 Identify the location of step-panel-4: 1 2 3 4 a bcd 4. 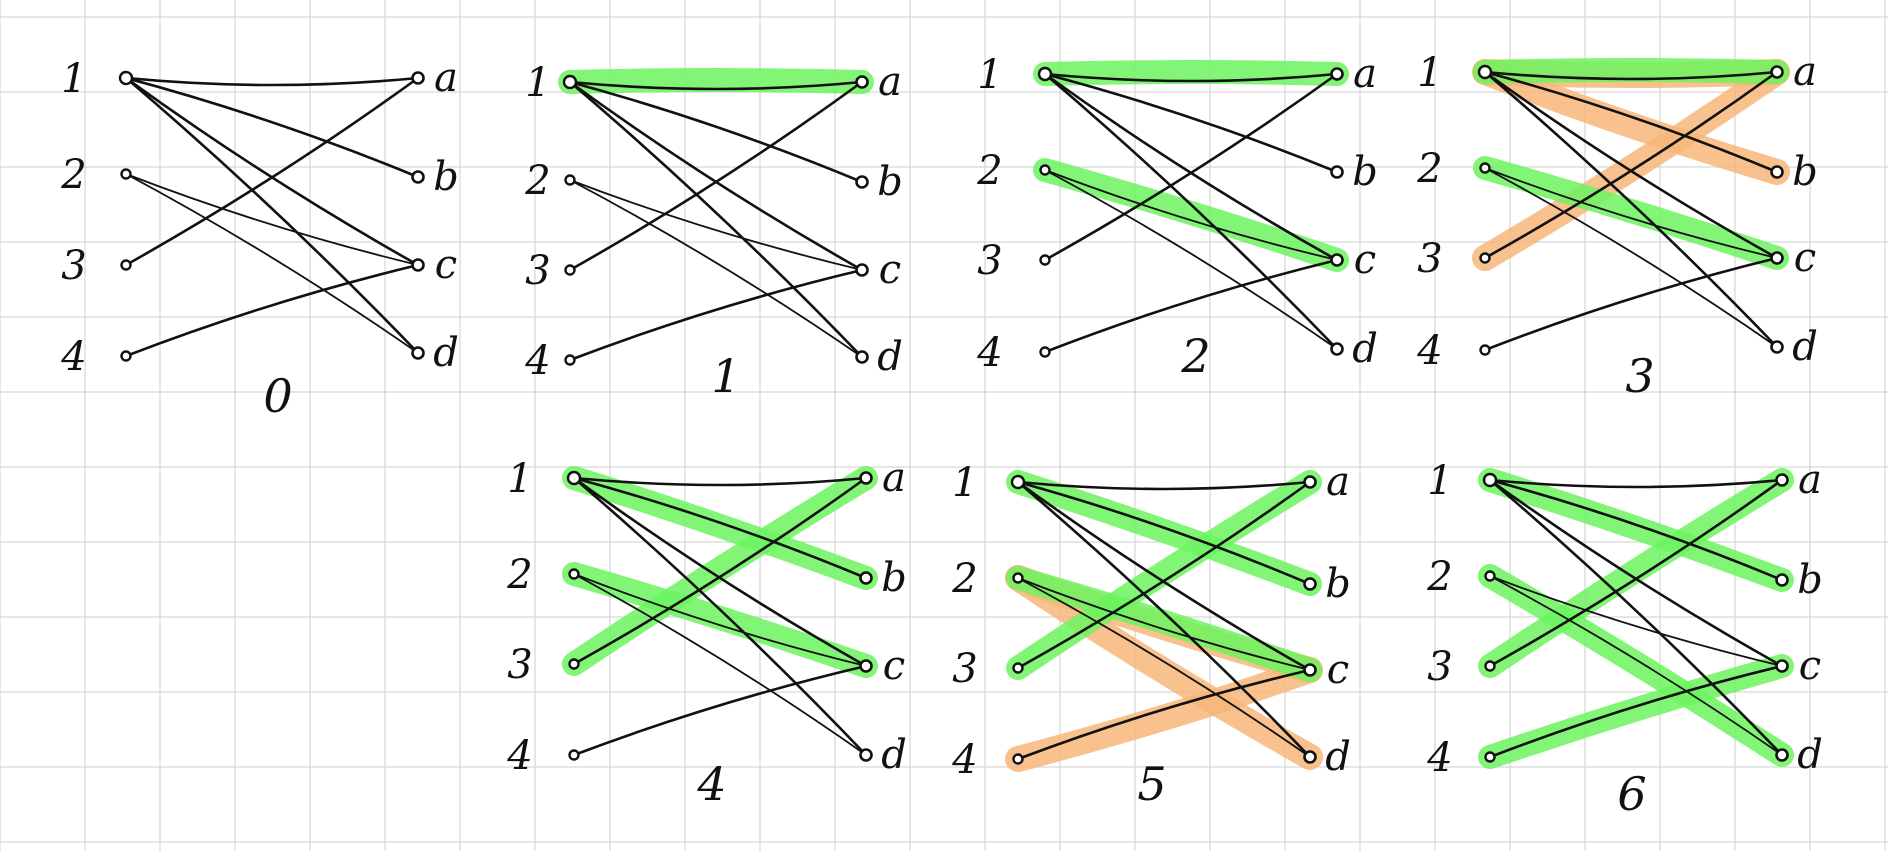
(706, 633).